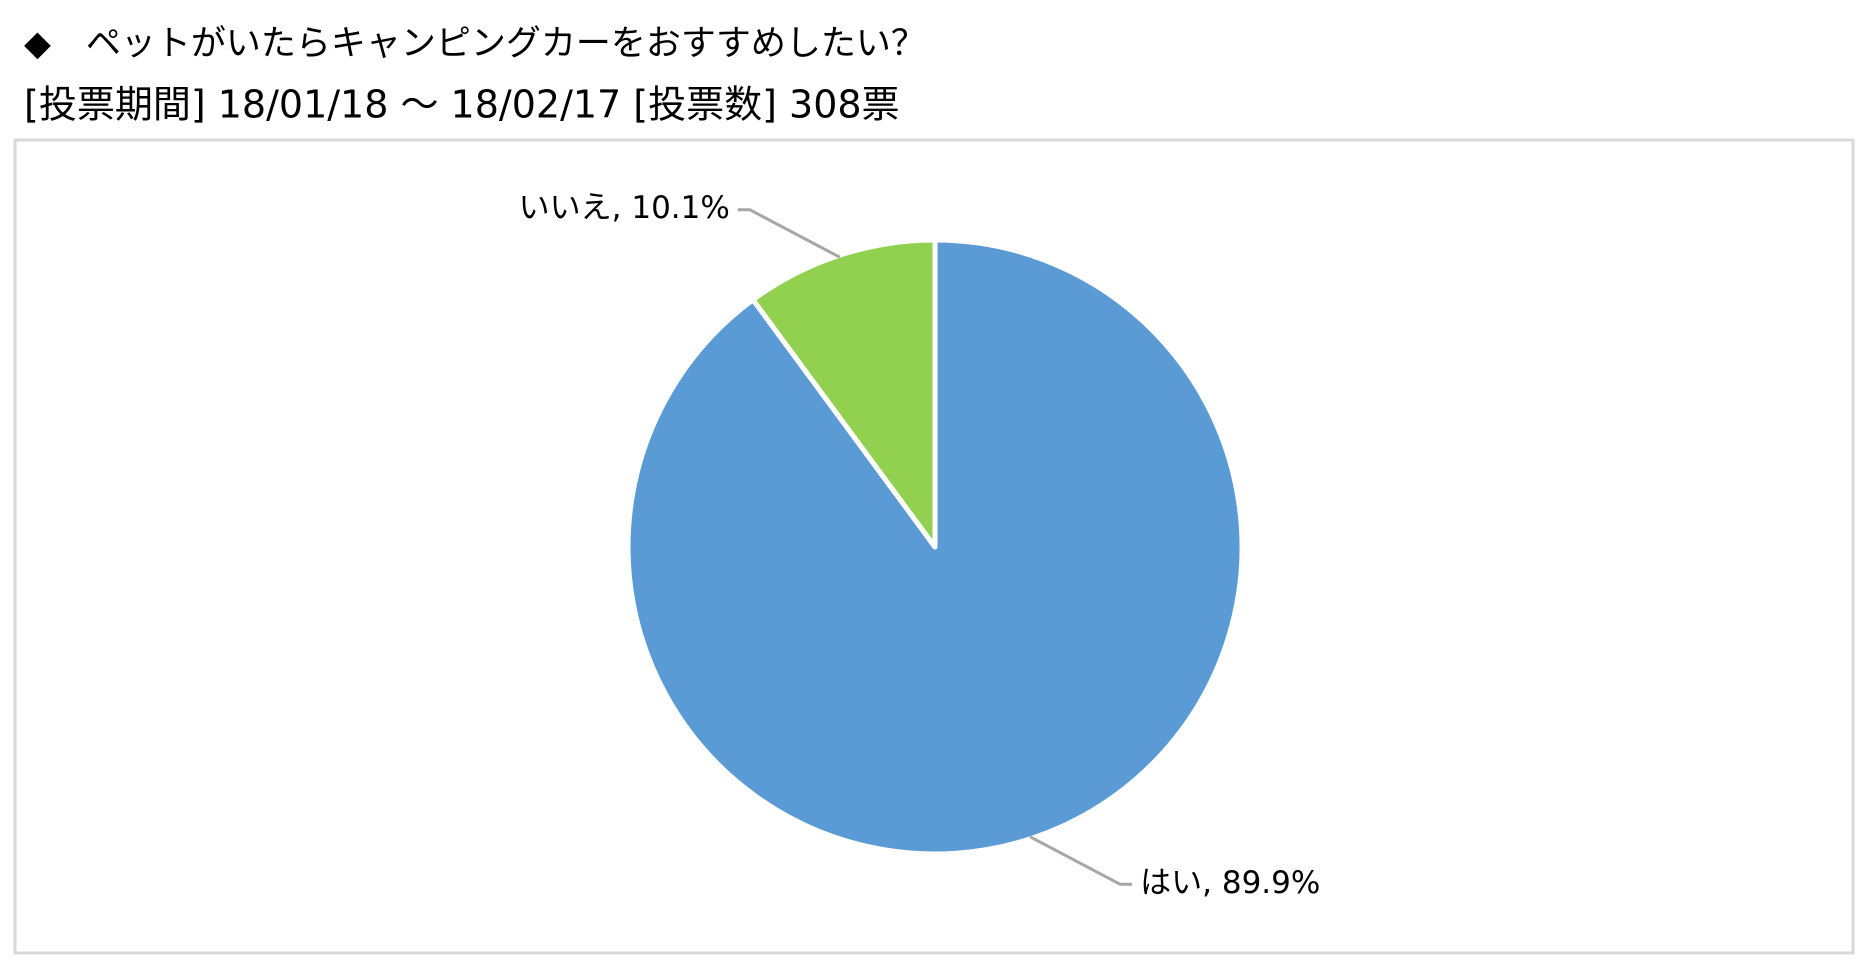 This screenshot has width=1866, height=968. I want to click on chart-title: ◆ ペットがいたらキャンピングカーをおすすめしたい？, so click(475, 44).